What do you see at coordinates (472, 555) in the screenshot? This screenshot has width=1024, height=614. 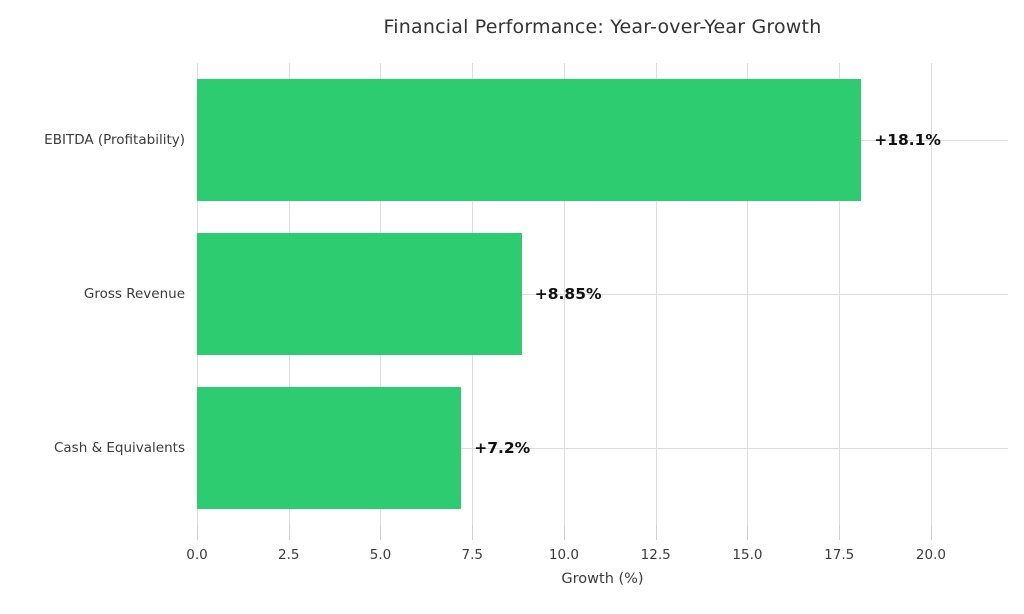 I see `x-tick-label: 7.5` at bounding box center [472, 555].